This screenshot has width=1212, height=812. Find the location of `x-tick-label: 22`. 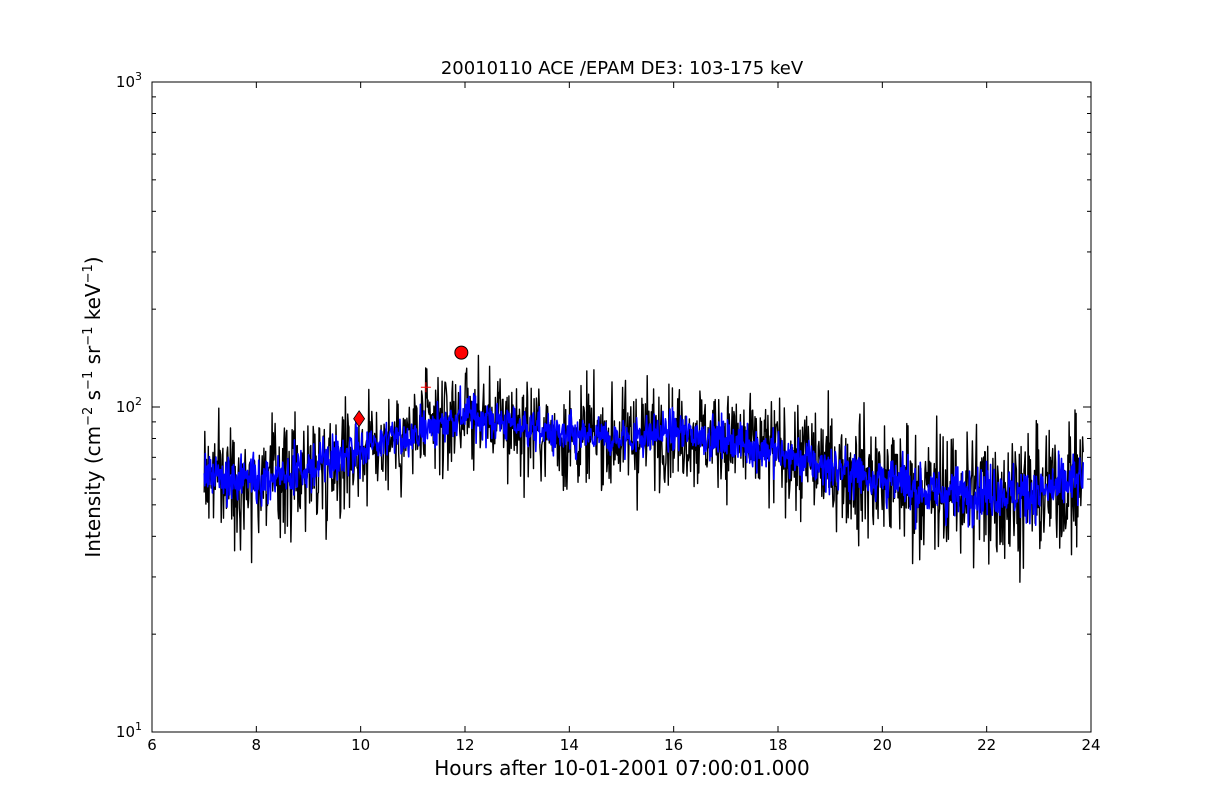

x-tick-label: 22 is located at coordinates (986, 745).